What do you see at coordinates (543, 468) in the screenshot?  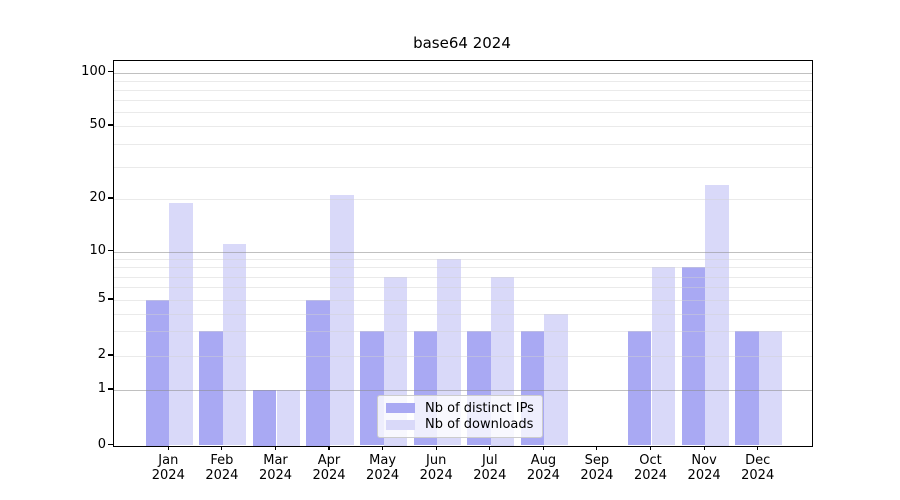 I see `x-tick-label: Aug 2024` at bounding box center [543, 468].